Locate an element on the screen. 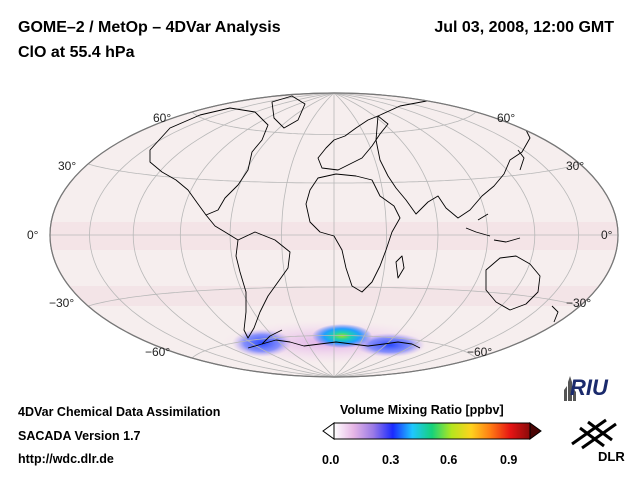  lat-label-right-0: 0° is located at coordinates (607, 235).